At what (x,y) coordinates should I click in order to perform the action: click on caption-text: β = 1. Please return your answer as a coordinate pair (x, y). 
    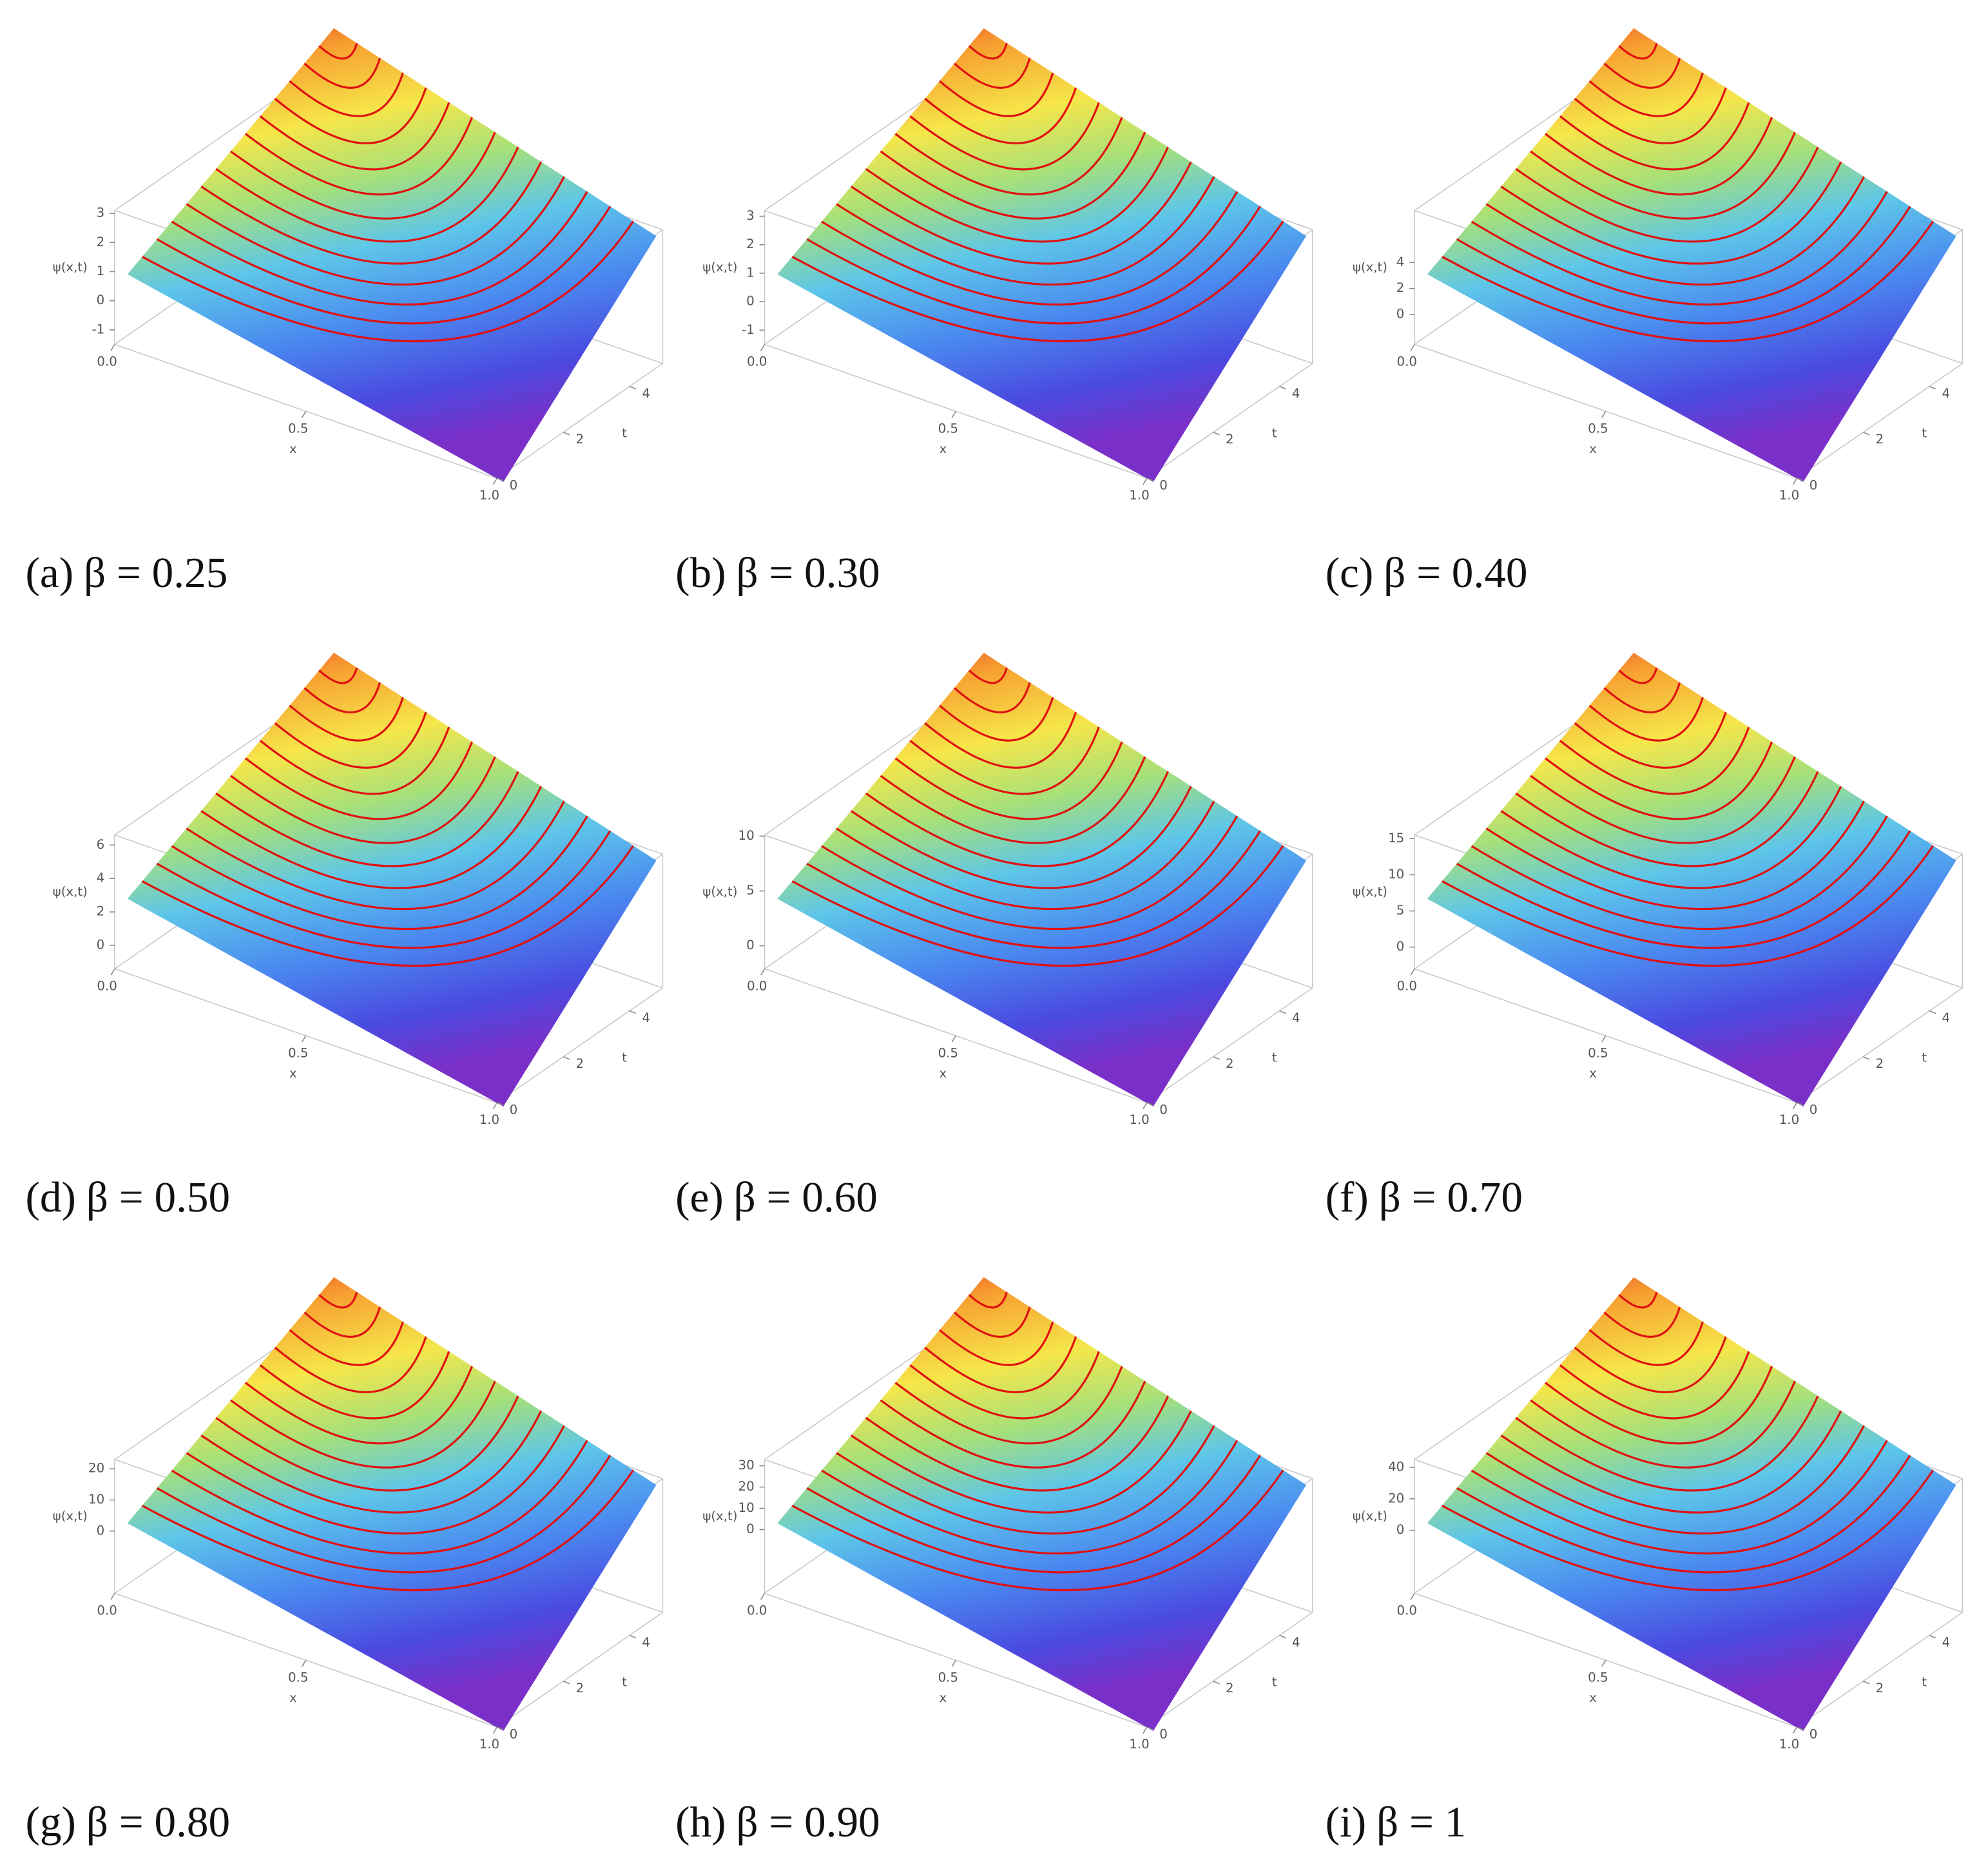
    Looking at the image, I should click on (1421, 1822).